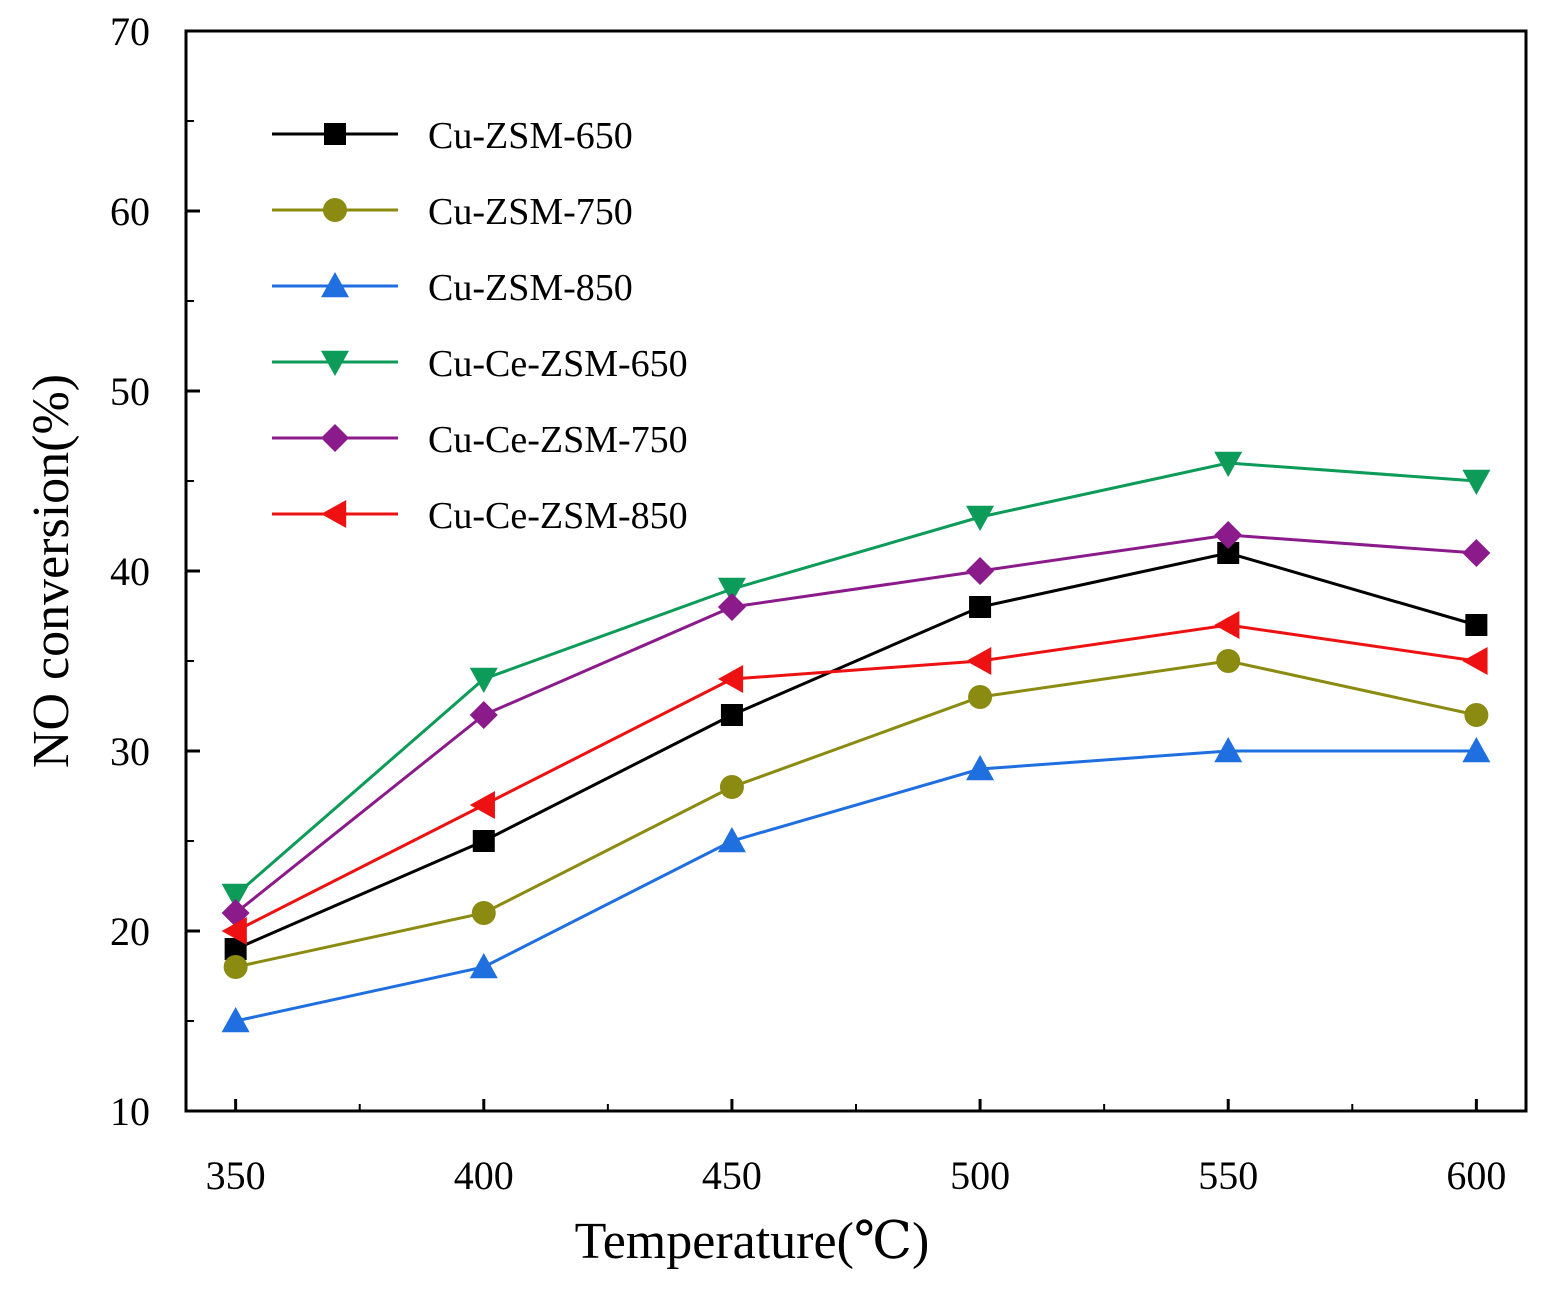  Describe the element at coordinates (558, 440) in the screenshot. I see `legend-label: Cu-Ce-ZSM-750` at that location.